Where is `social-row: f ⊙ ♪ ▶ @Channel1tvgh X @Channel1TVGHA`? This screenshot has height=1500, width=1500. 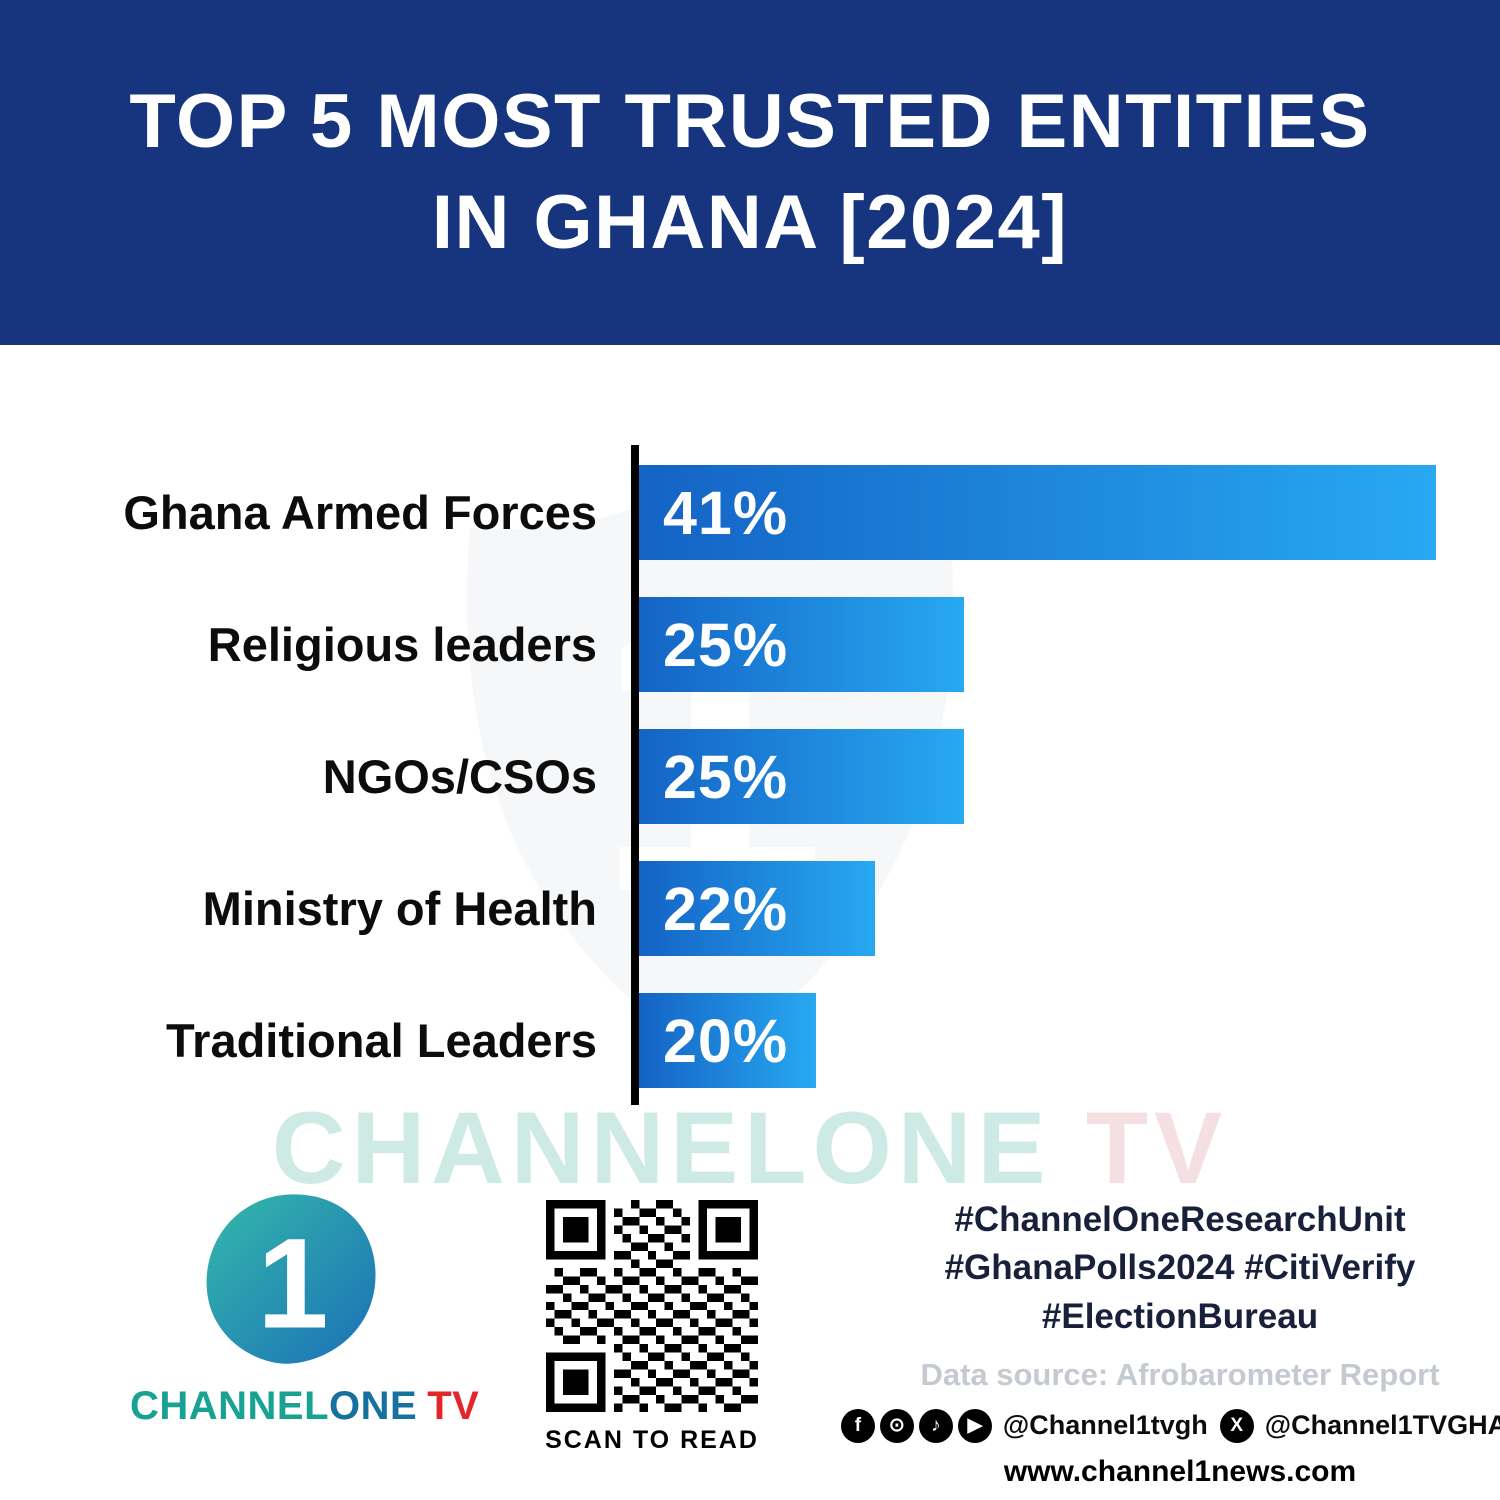 social-row: f ⊙ ♪ ▶ @Channel1tvgh X @Channel1TVGHA is located at coordinates (1170, 1425).